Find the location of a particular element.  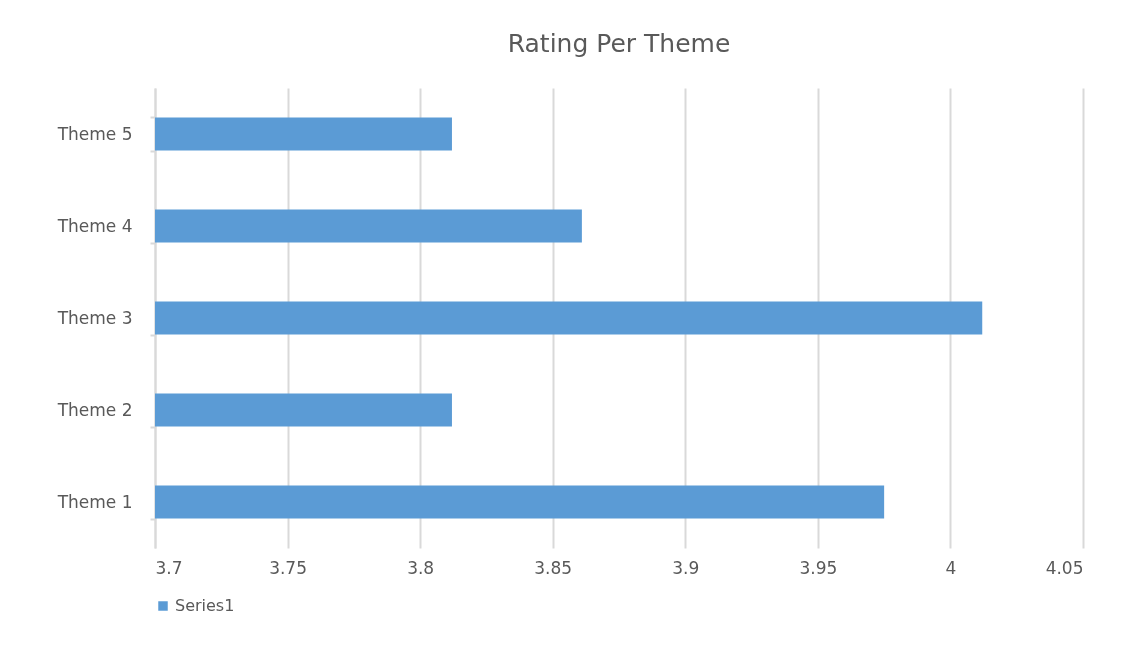

x-tick-label: 3.85 is located at coordinates (553, 567).